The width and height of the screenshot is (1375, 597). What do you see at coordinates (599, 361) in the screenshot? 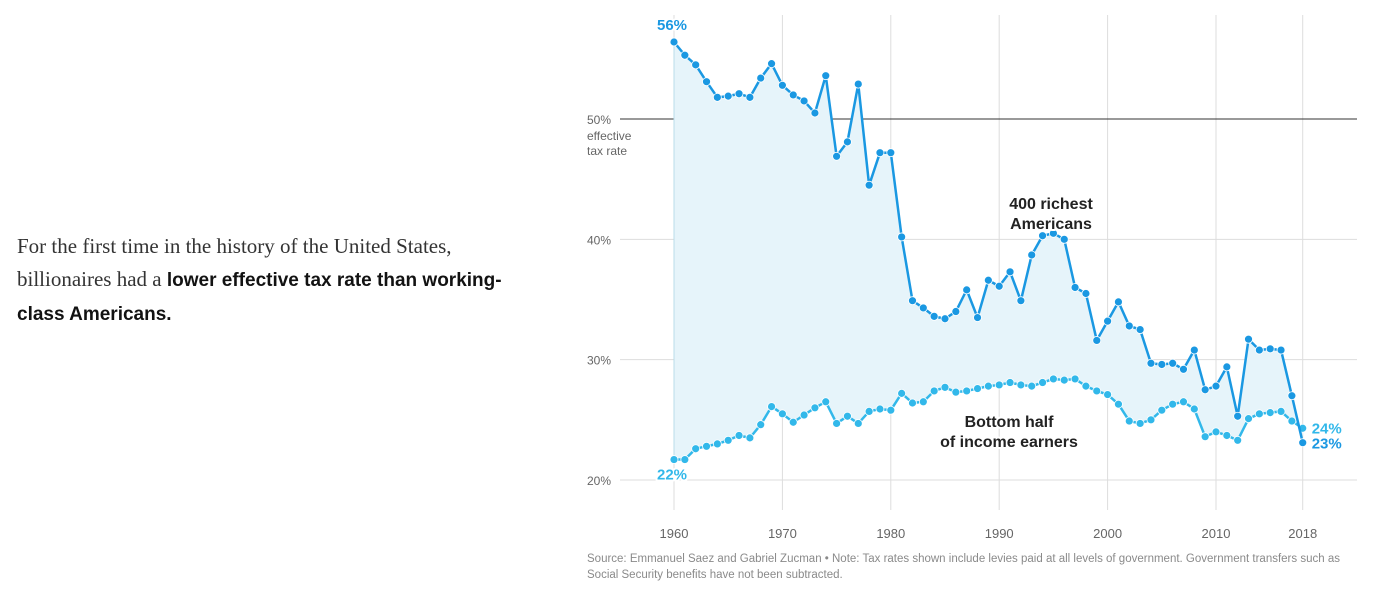
I see `y-tick-label: 30%` at bounding box center [599, 361].